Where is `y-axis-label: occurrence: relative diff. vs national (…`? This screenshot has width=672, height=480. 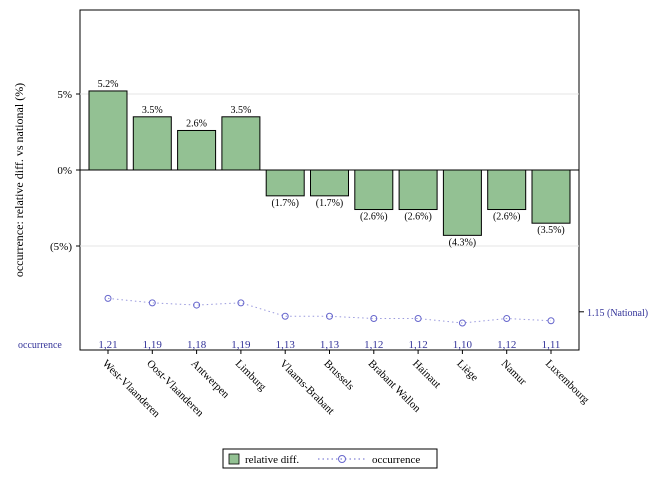 y-axis-label: occurrence: relative diff. vs national (… is located at coordinates (19, 180).